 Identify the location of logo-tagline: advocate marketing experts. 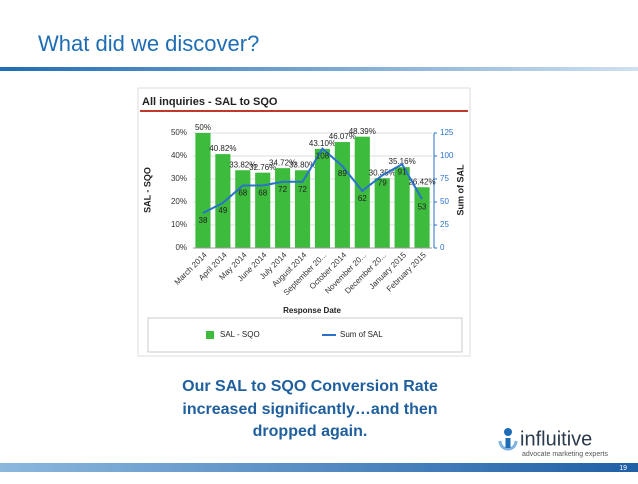
(565, 454).